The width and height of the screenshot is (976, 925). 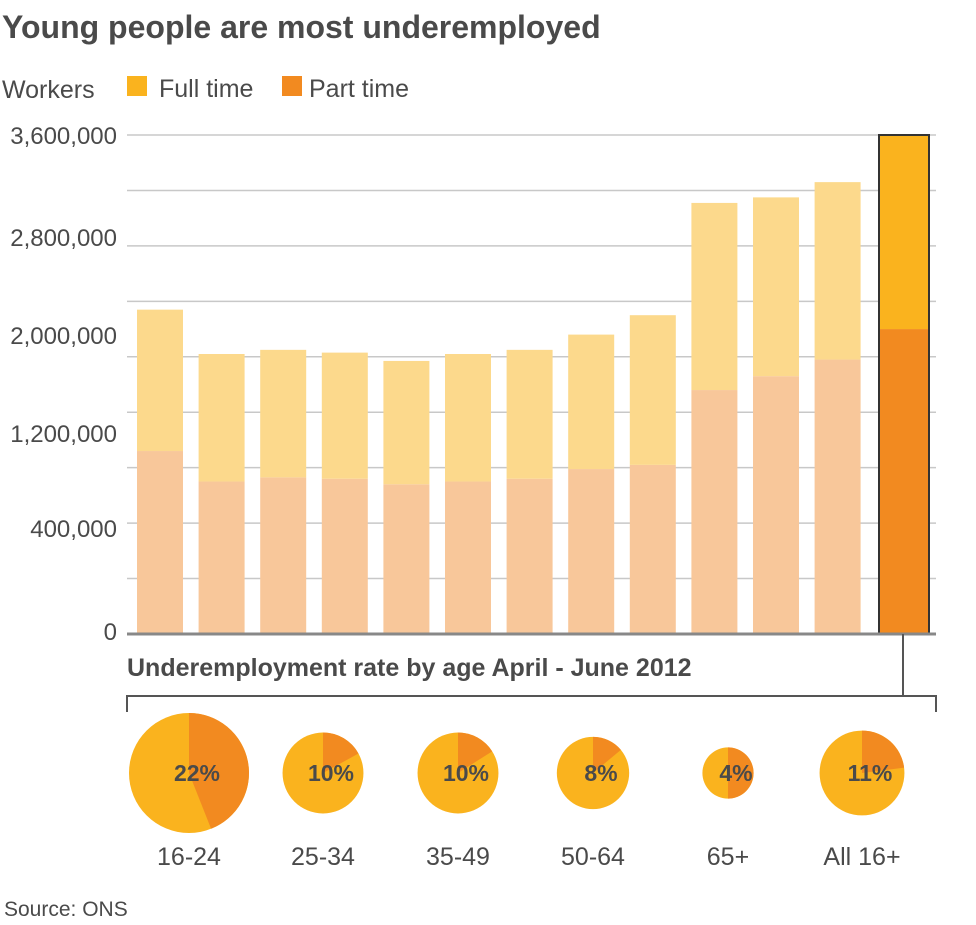 What do you see at coordinates (458, 857) in the screenshot?
I see `pie-age-label: 35-49` at bounding box center [458, 857].